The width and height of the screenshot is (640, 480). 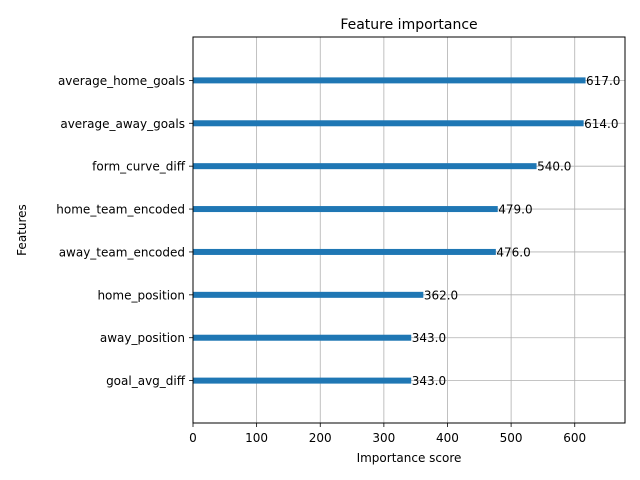 I want to click on x-tick-label: 300, so click(x=383, y=438).